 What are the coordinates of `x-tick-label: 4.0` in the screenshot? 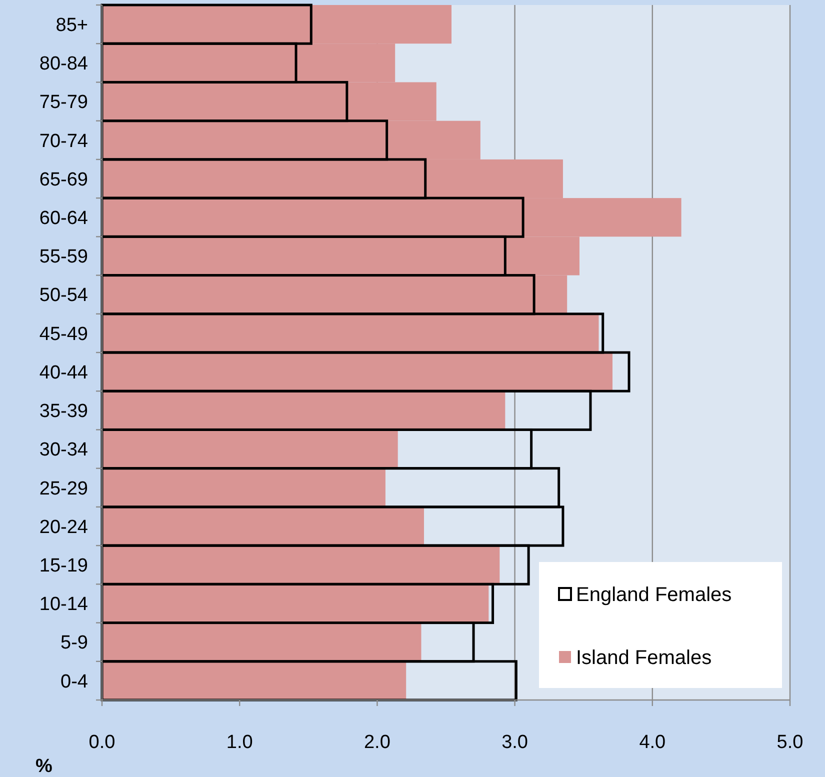 It's located at (652, 742).